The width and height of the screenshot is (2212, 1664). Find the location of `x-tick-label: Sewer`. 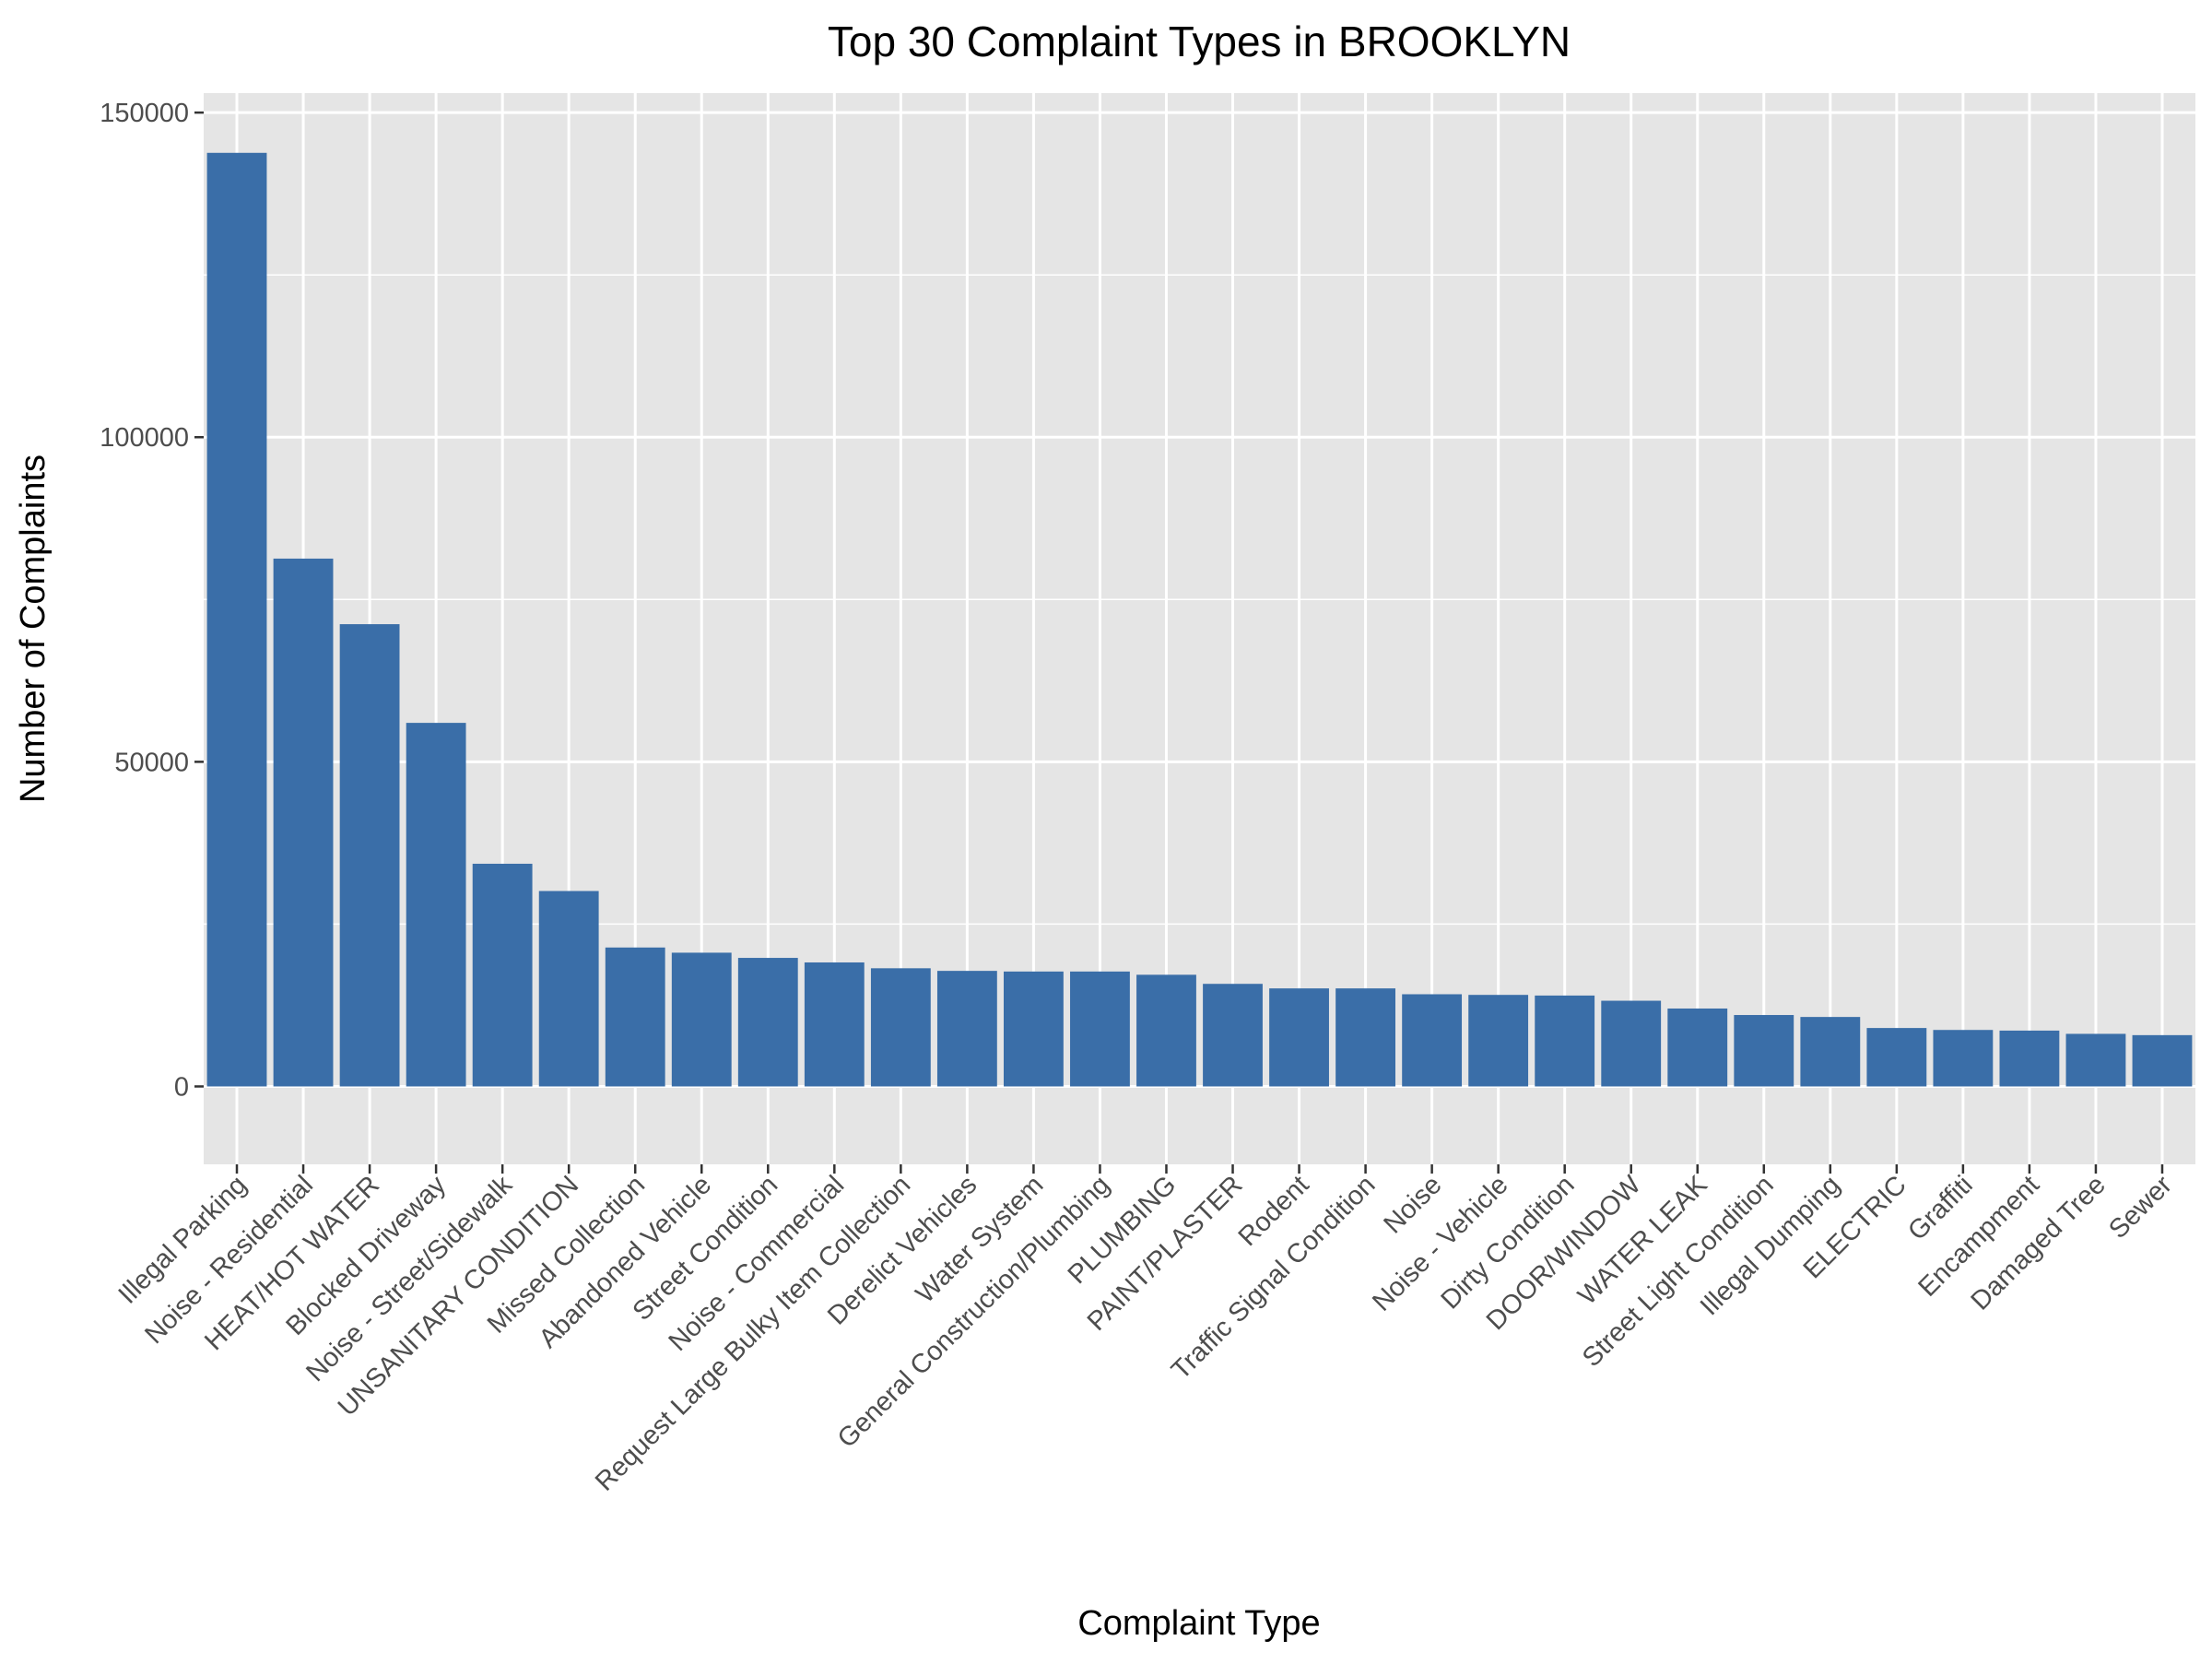

x-tick-label: Sewer is located at coordinates (2140, 1207).